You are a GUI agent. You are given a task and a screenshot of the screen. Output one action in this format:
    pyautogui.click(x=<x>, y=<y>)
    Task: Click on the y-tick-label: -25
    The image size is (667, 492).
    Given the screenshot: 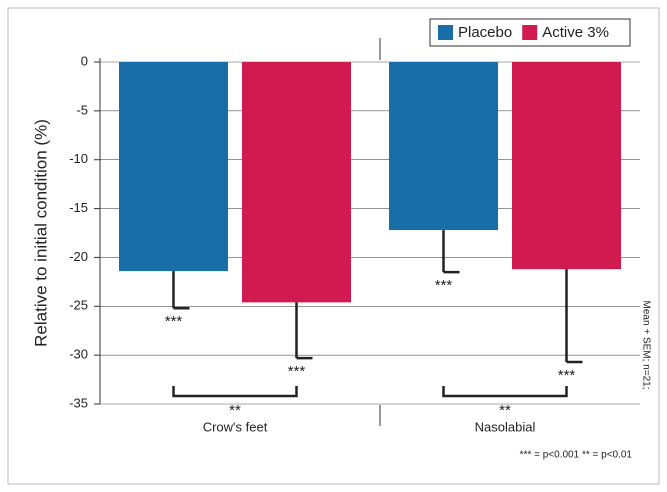 What is the action you would take?
    pyautogui.click(x=78, y=305)
    